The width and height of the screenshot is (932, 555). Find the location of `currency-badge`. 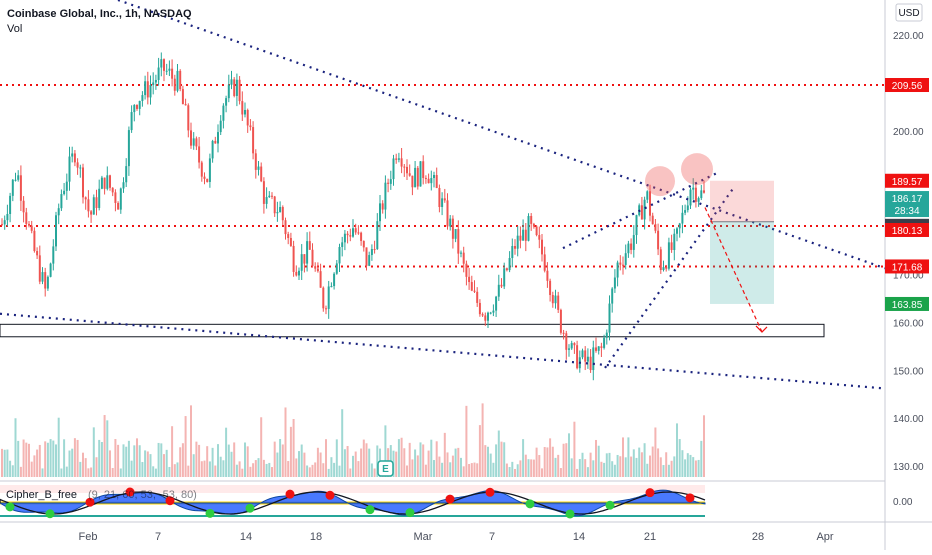

currency-badge is located at coordinates (909, 12).